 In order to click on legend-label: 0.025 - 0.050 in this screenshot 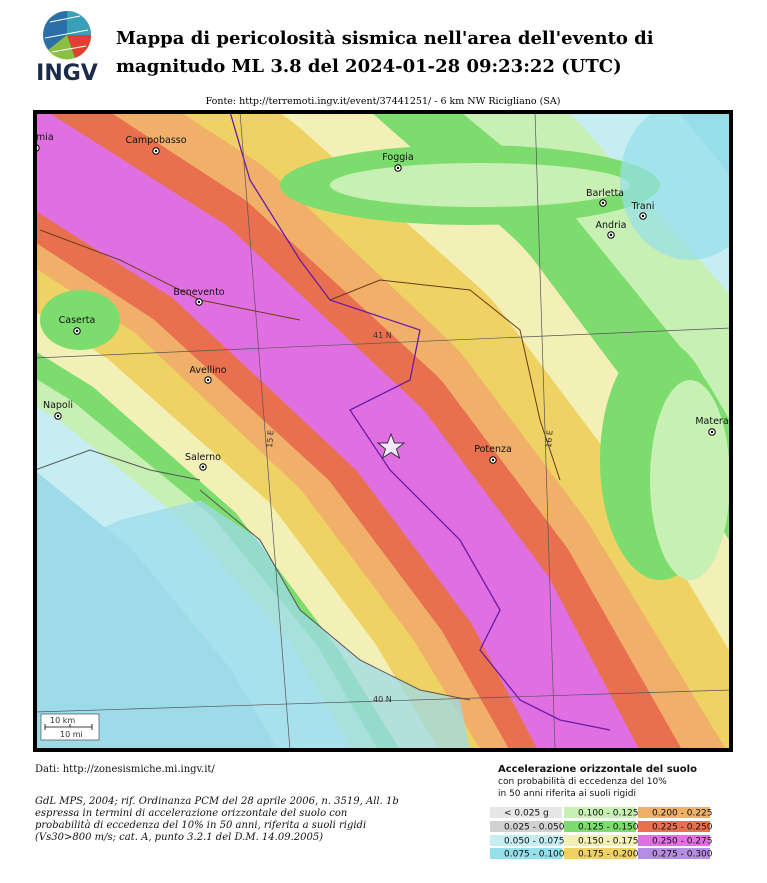, I will do `click(534, 828)`.